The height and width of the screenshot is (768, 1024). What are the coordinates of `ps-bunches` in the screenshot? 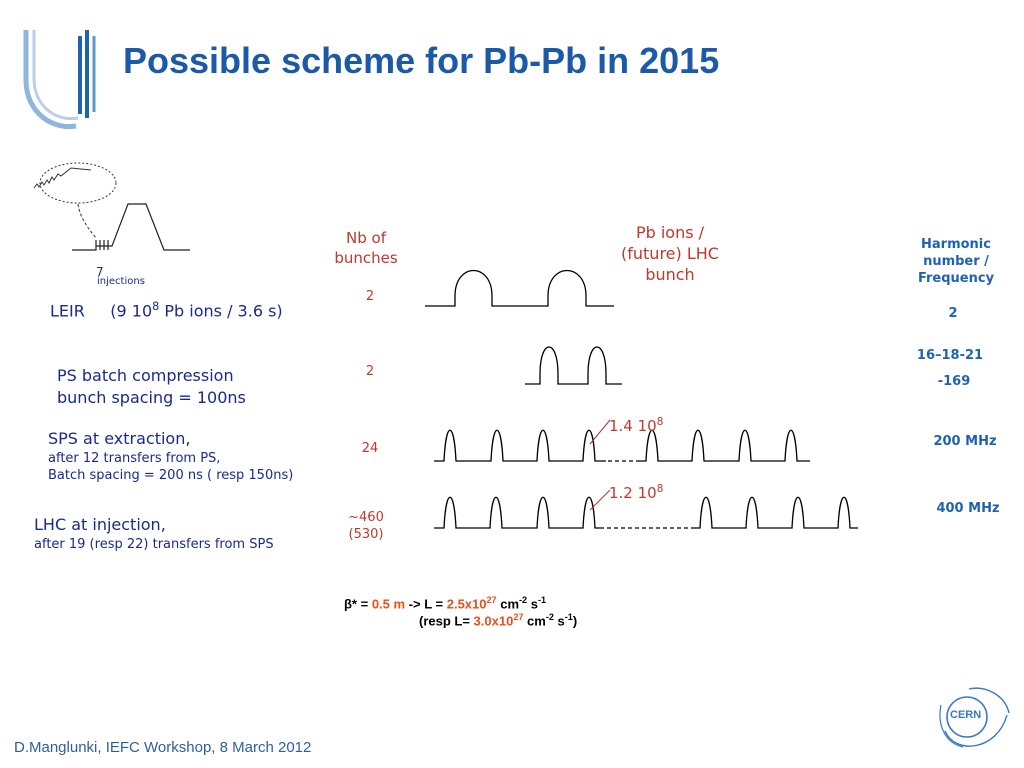 It's located at (573, 365).